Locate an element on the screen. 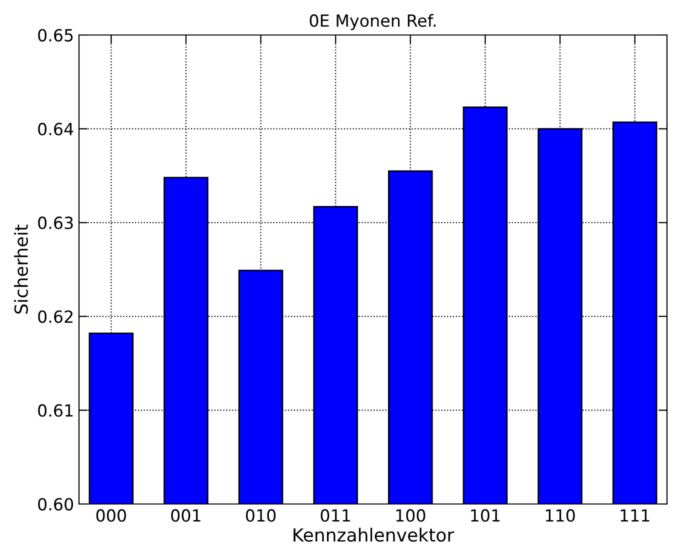 The image size is (675, 548). x-tick-label: 111 is located at coordinates (635, 515).